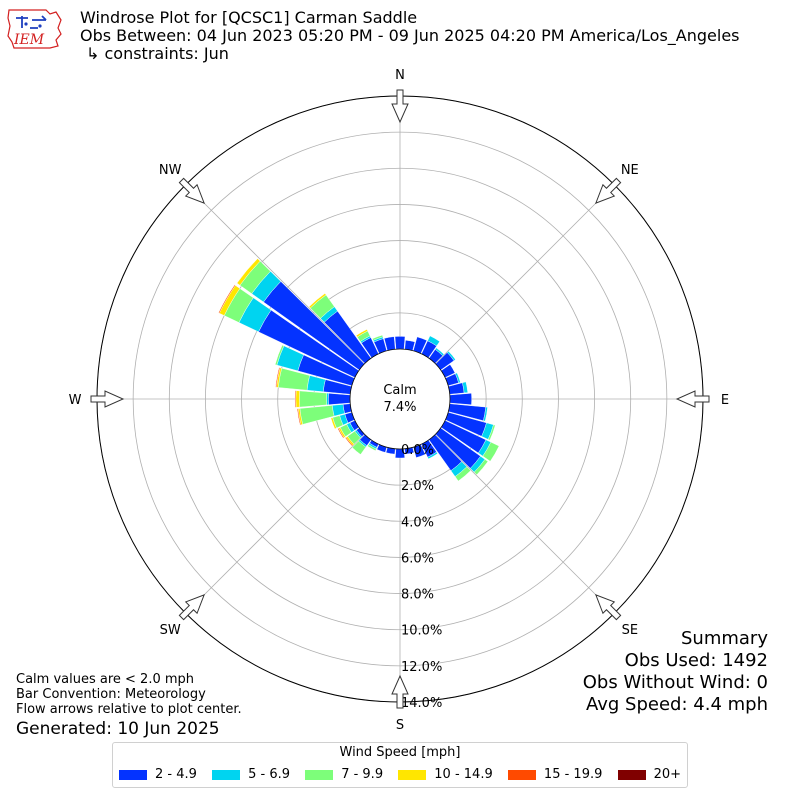  Describe the element at coordinates (399, 407) in the screenshot. I see `calm-percent: 7.4%` at that location.